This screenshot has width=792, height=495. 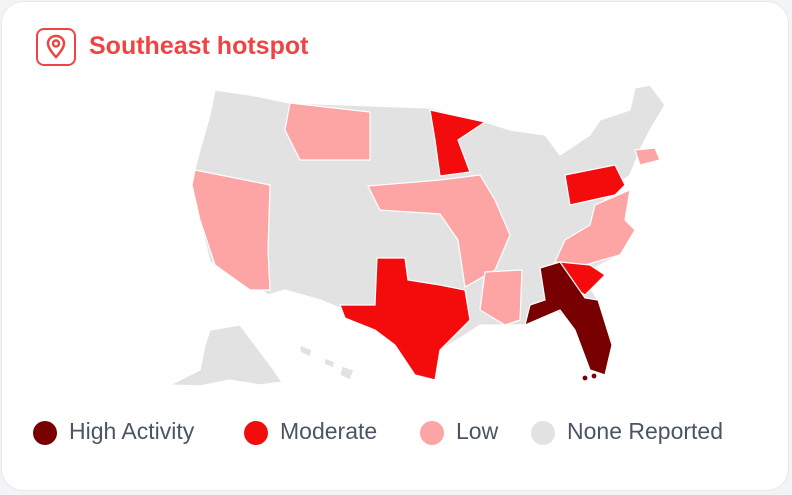 I want to click on legend-label: Moderate, so click(x=328, y=431).